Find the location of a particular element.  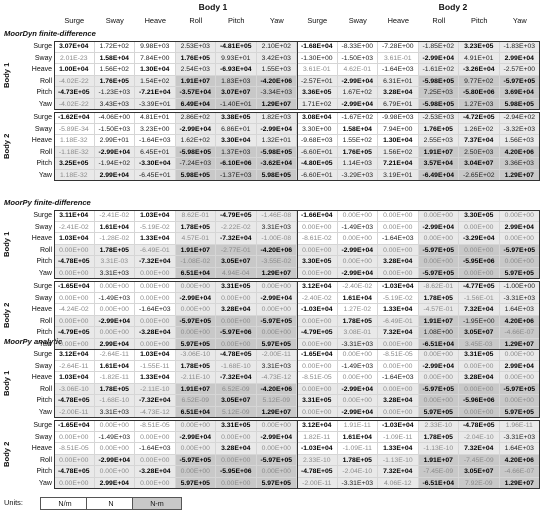

matrix-cell: -4.73E+05 is located at coordinates (74, 93).